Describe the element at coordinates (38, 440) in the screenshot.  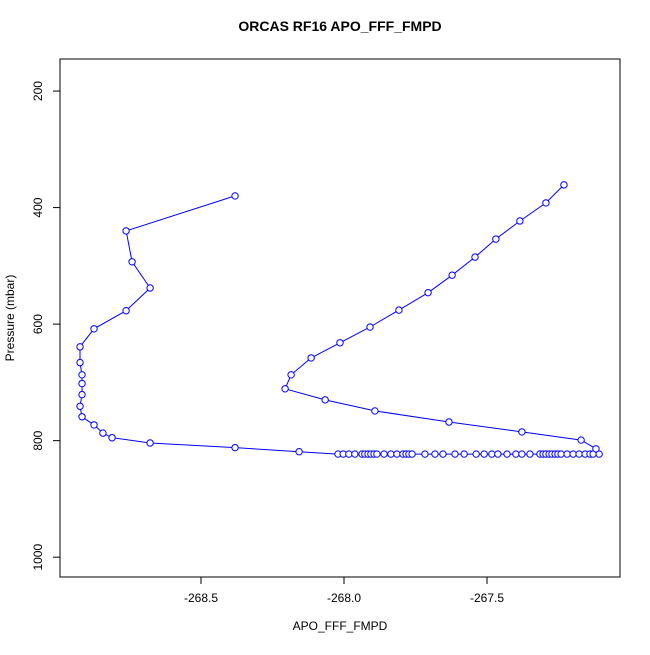
I see `y-tick-label: 800` at that location.